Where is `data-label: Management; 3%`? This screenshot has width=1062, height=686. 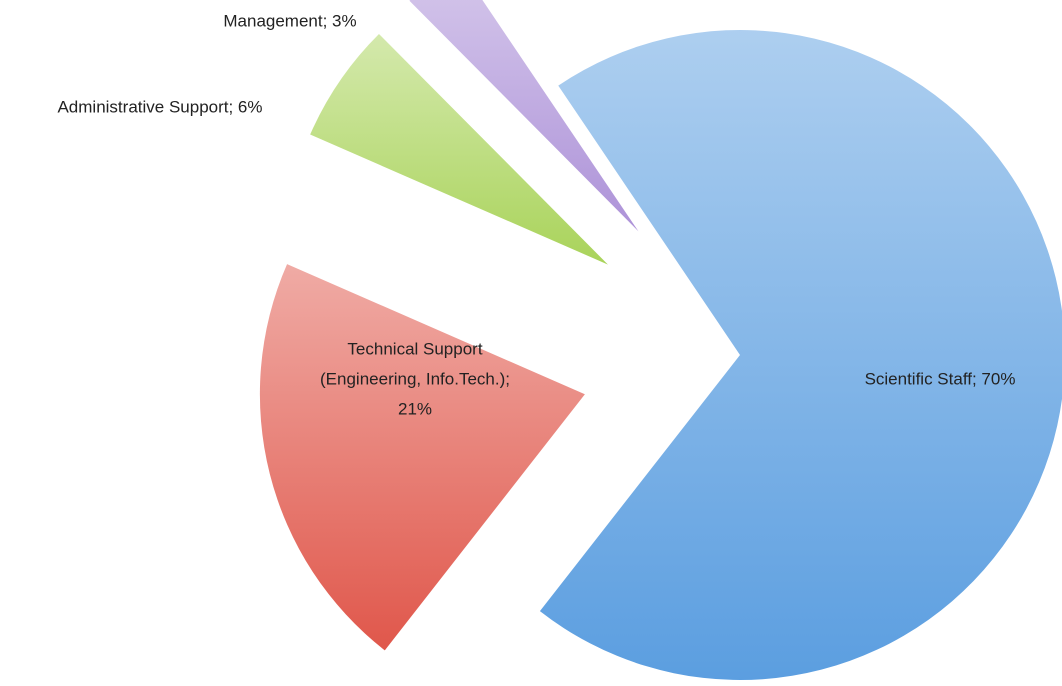 data-label: Management; 3% is located at coordinates (289, 20).